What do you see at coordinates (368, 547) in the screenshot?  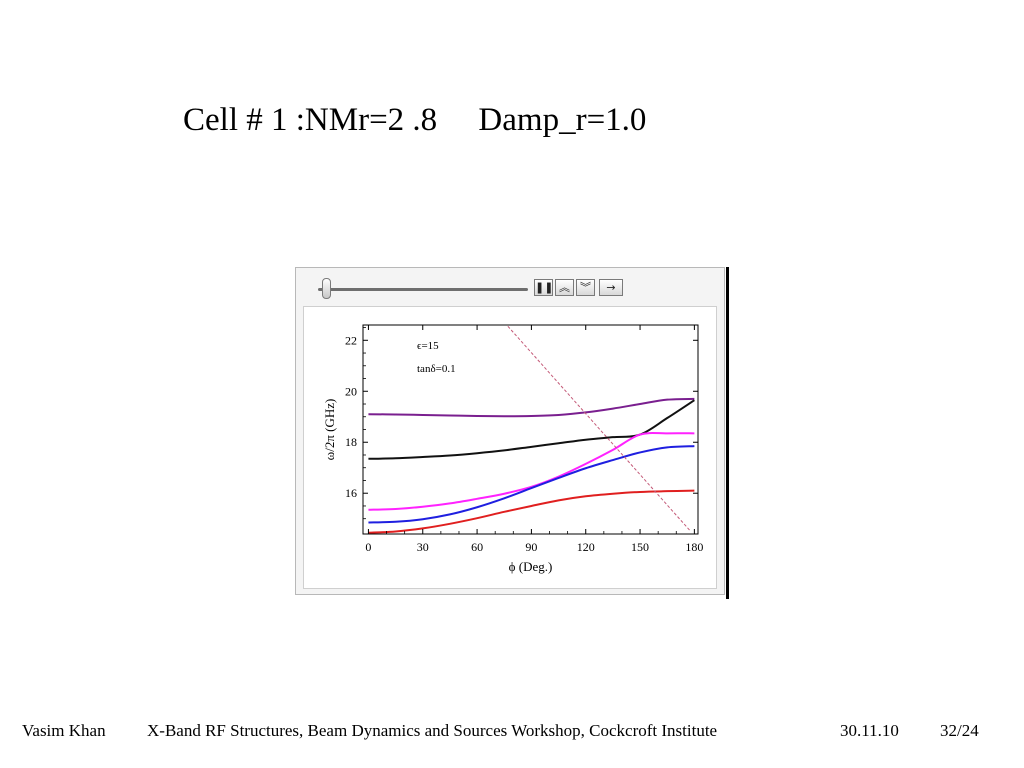 I see `x-tick-label: 0` at bounding box center [368, 547].